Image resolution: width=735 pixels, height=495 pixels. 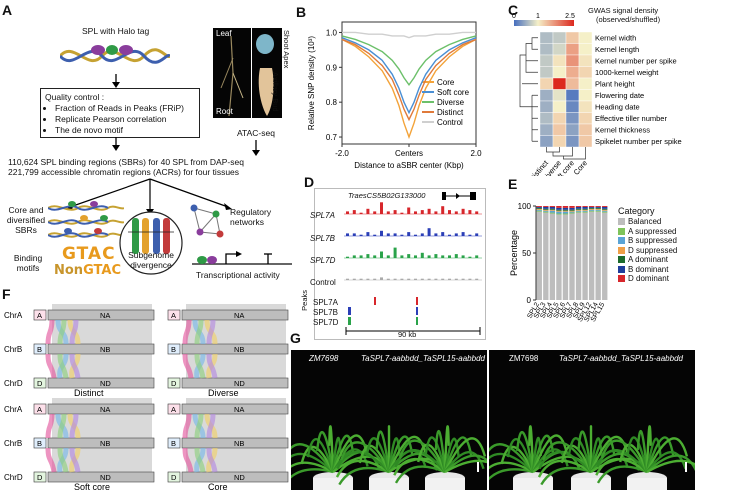 What do you see at coordinates (105, 409) in the screenshot?
I see `region-label: NA` at bounding box center [105, 409].